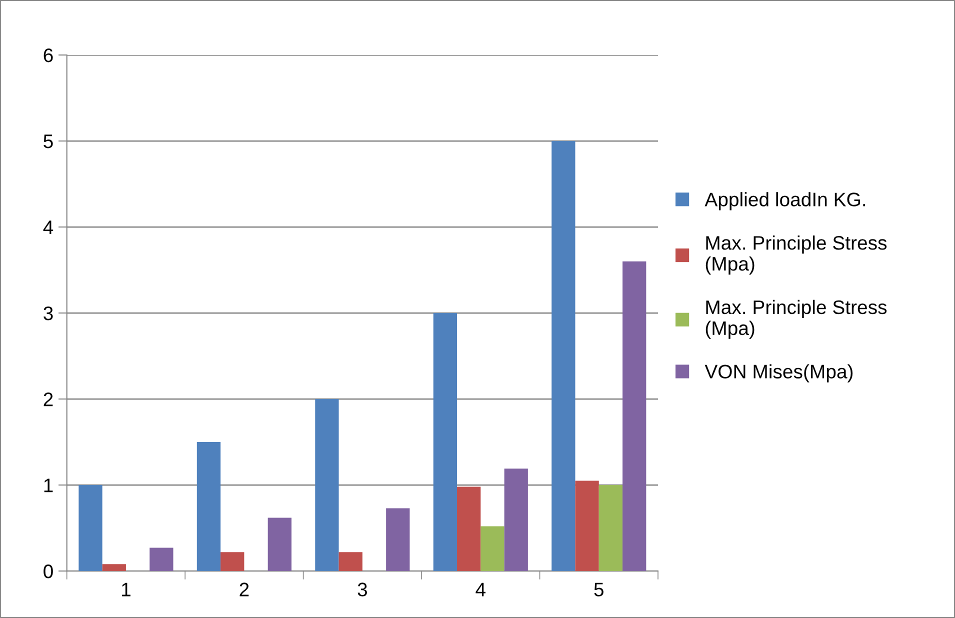 The image size is (955, 618). I want to click on y-tick-label: 3, so click(48, 313).